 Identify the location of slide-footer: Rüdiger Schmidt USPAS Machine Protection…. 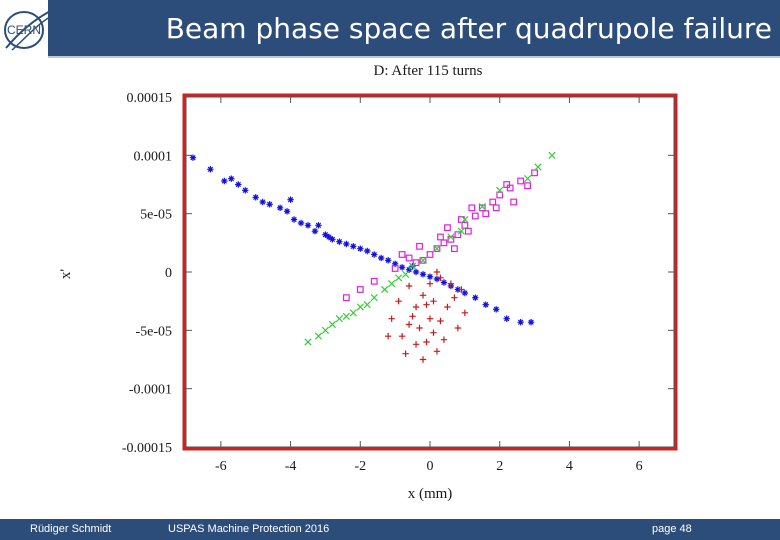
(390, 529).